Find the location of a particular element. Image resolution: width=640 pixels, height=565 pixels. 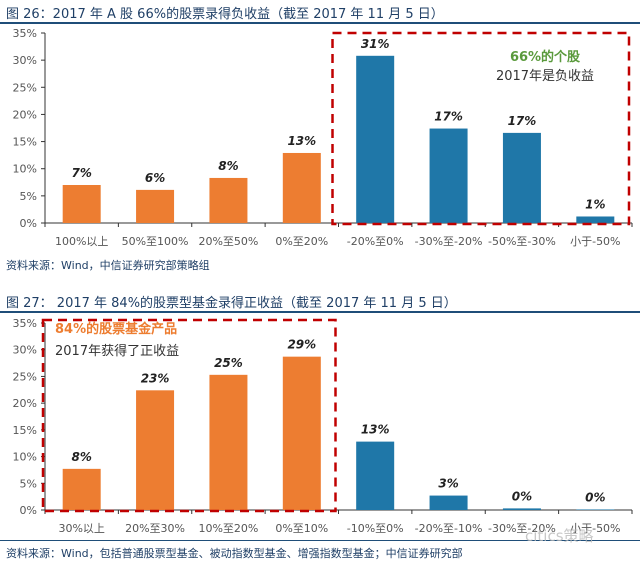

data-label: 23% is located at coordinates (155, 378).